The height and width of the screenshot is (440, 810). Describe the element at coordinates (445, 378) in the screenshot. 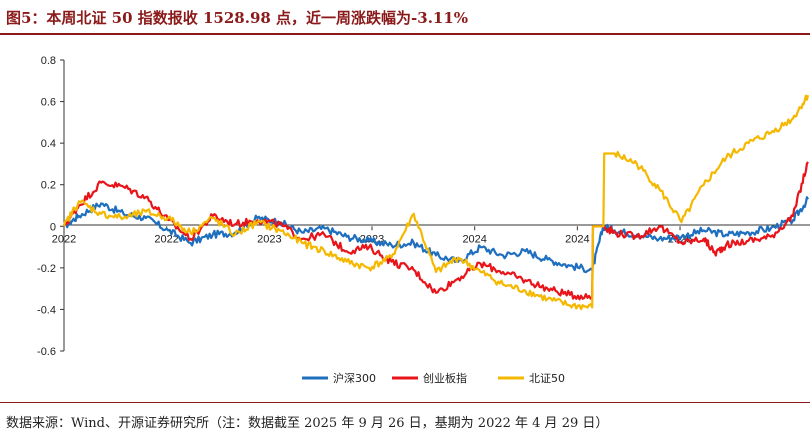

I see `legend-label: 创业板指` at that location.